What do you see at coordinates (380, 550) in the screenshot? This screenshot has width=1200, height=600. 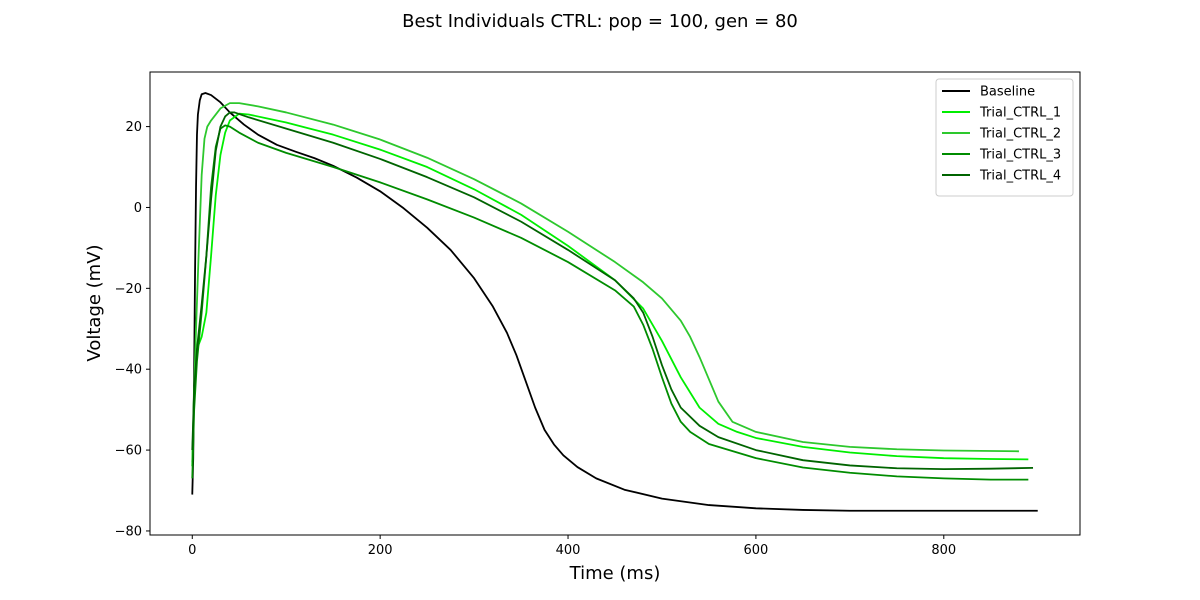 I see `x-tick-label: 200` at bounding box center [380, 550].